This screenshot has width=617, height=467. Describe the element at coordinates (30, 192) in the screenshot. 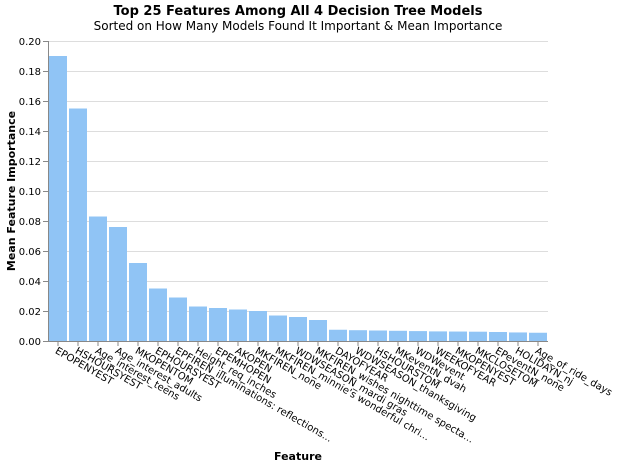

I see `y-tick-label: 0.10` at that location.